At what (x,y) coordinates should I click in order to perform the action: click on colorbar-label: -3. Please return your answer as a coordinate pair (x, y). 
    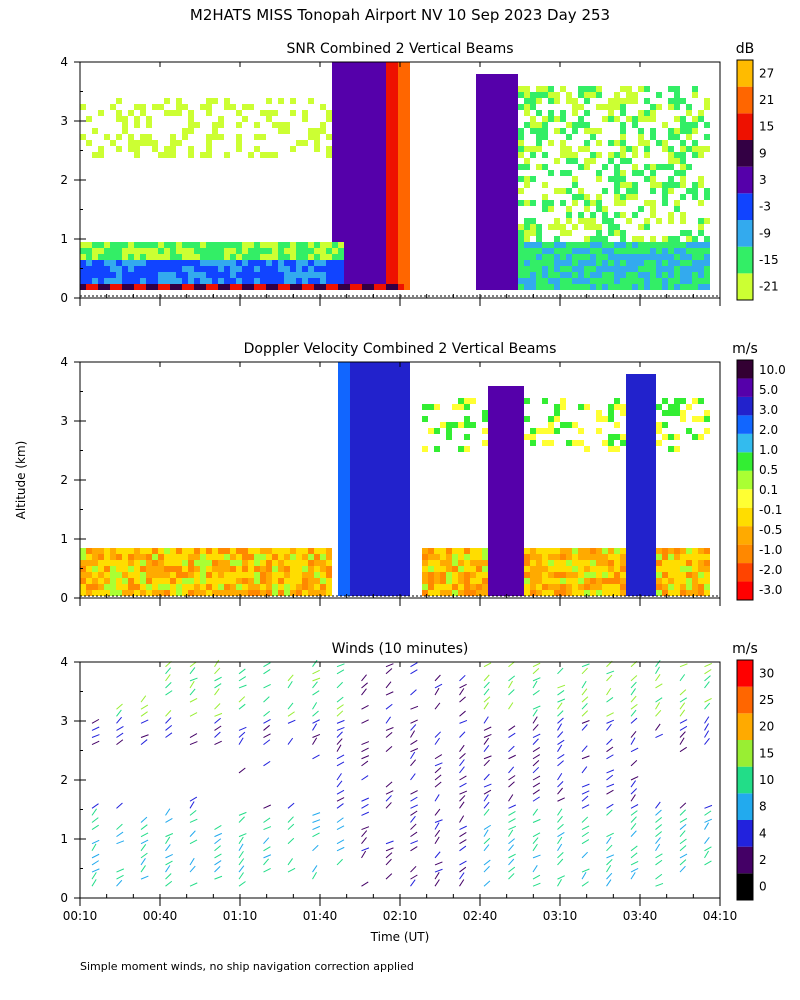
    Looking at the image, I should click on (765, 207).